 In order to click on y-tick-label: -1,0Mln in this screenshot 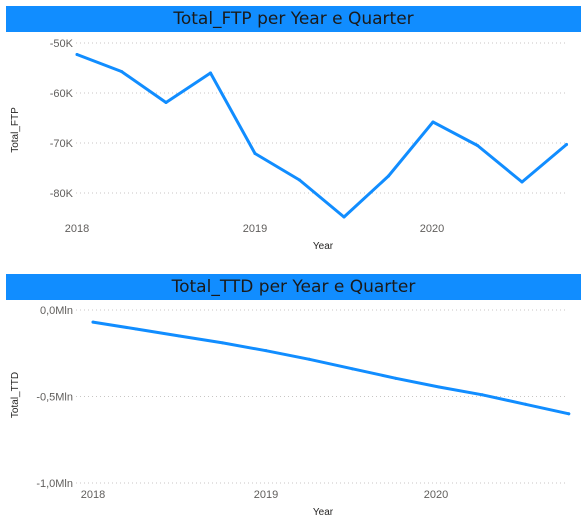, I will do `click(54, 484)`.